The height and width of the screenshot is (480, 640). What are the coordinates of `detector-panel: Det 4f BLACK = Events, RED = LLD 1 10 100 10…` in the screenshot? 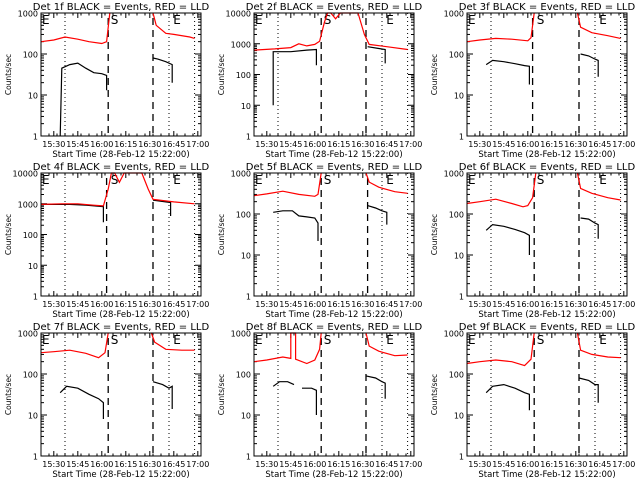 It's located at (106, 241).